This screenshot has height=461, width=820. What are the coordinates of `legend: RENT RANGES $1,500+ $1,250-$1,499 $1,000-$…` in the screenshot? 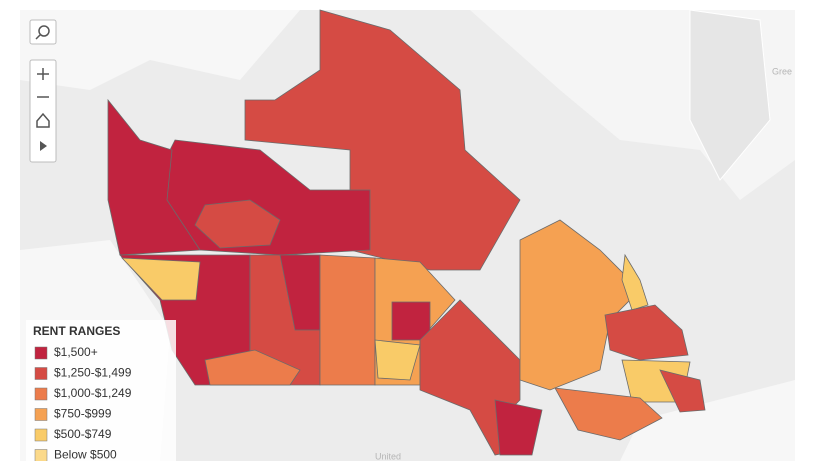 It's located at (101, 390).